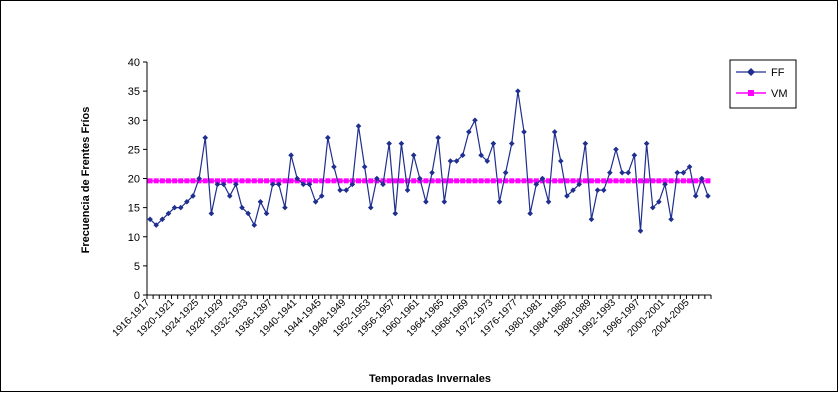  I want to click on y-tick-label: 40, so click(134, 63).